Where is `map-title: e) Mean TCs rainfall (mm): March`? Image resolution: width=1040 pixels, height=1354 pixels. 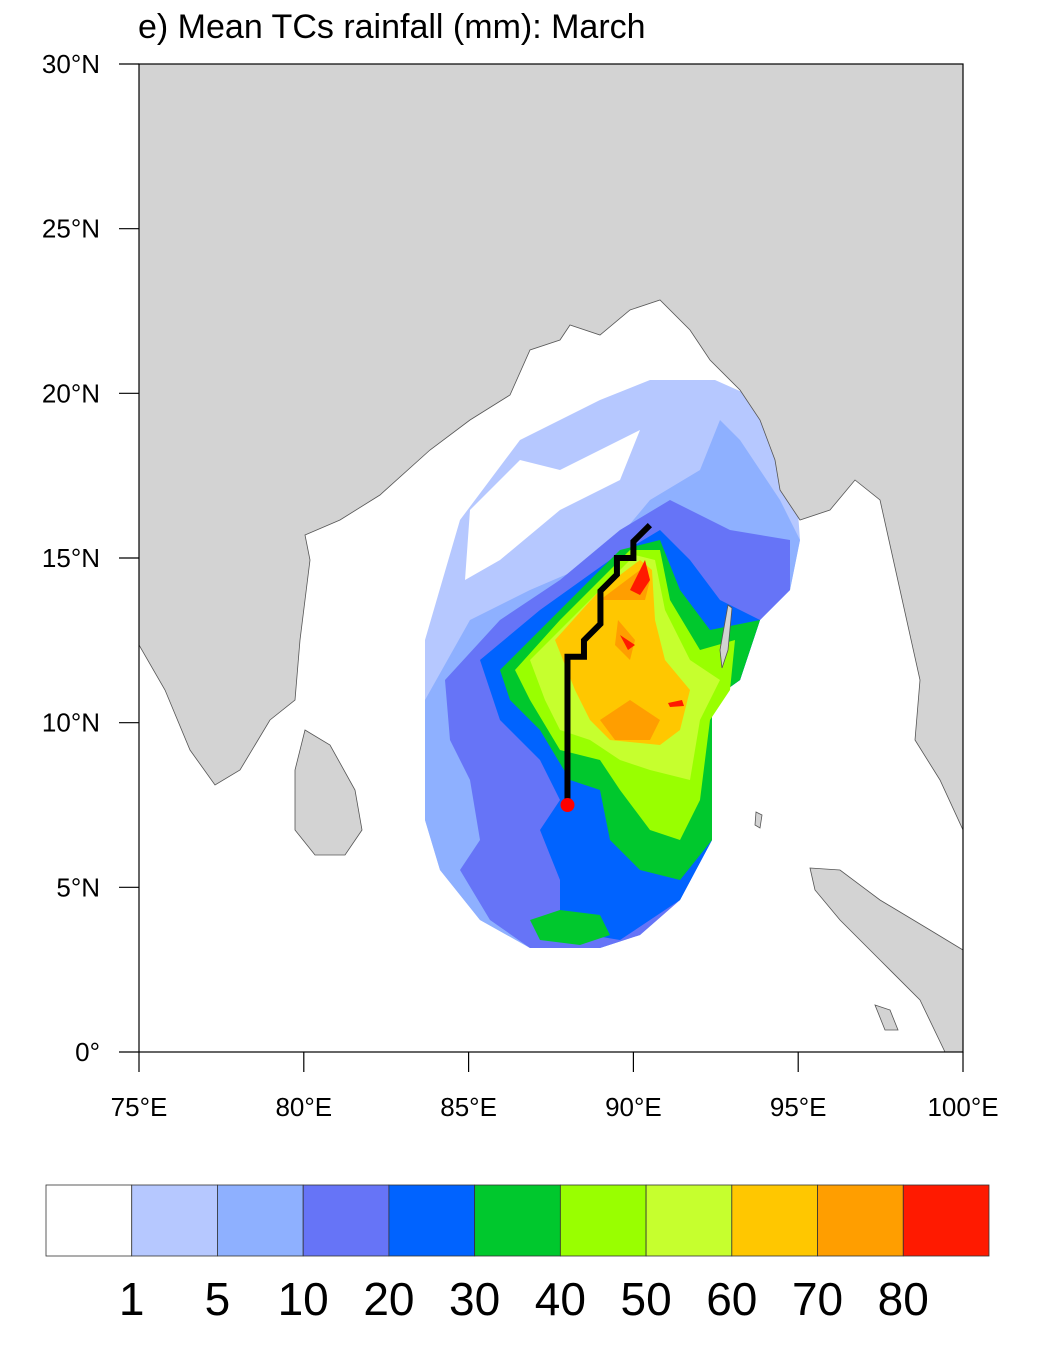 map-title: e) Mean TCs rainfall (mm): March is located at coordinates (392, 27).